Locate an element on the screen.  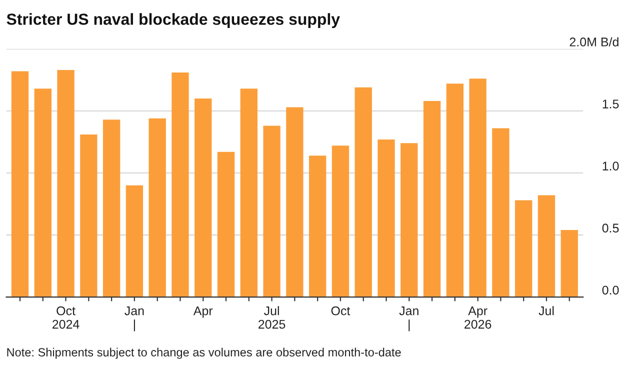
y-tick-label: 0.0 is located at coordinates (610, 290).